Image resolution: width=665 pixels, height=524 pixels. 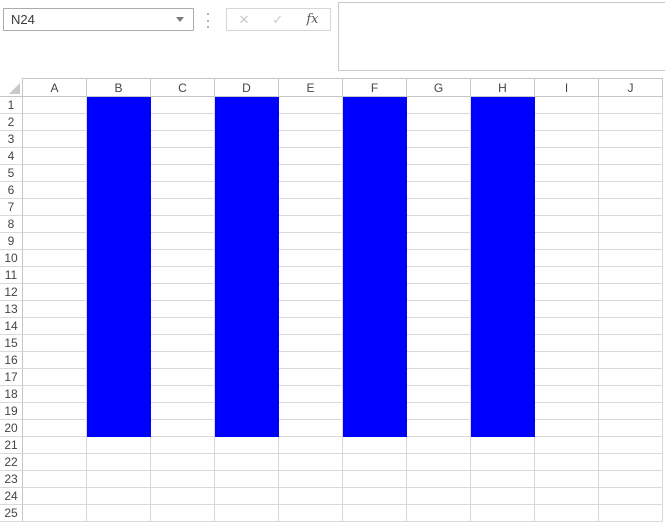 I want to click on row-header-20: 20, so click(x=11, y=428).